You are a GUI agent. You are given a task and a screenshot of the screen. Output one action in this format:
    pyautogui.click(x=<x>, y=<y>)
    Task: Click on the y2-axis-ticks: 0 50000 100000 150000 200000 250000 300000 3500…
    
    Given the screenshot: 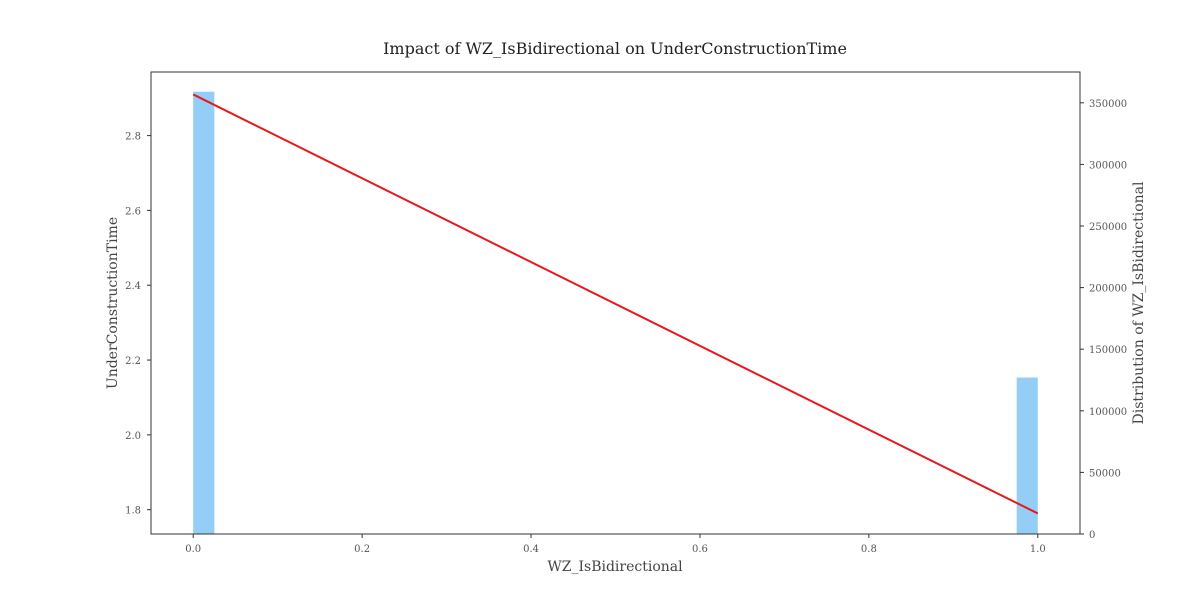 What is the action you would take?
    pyautogui.click(x=1103, y=320)
    